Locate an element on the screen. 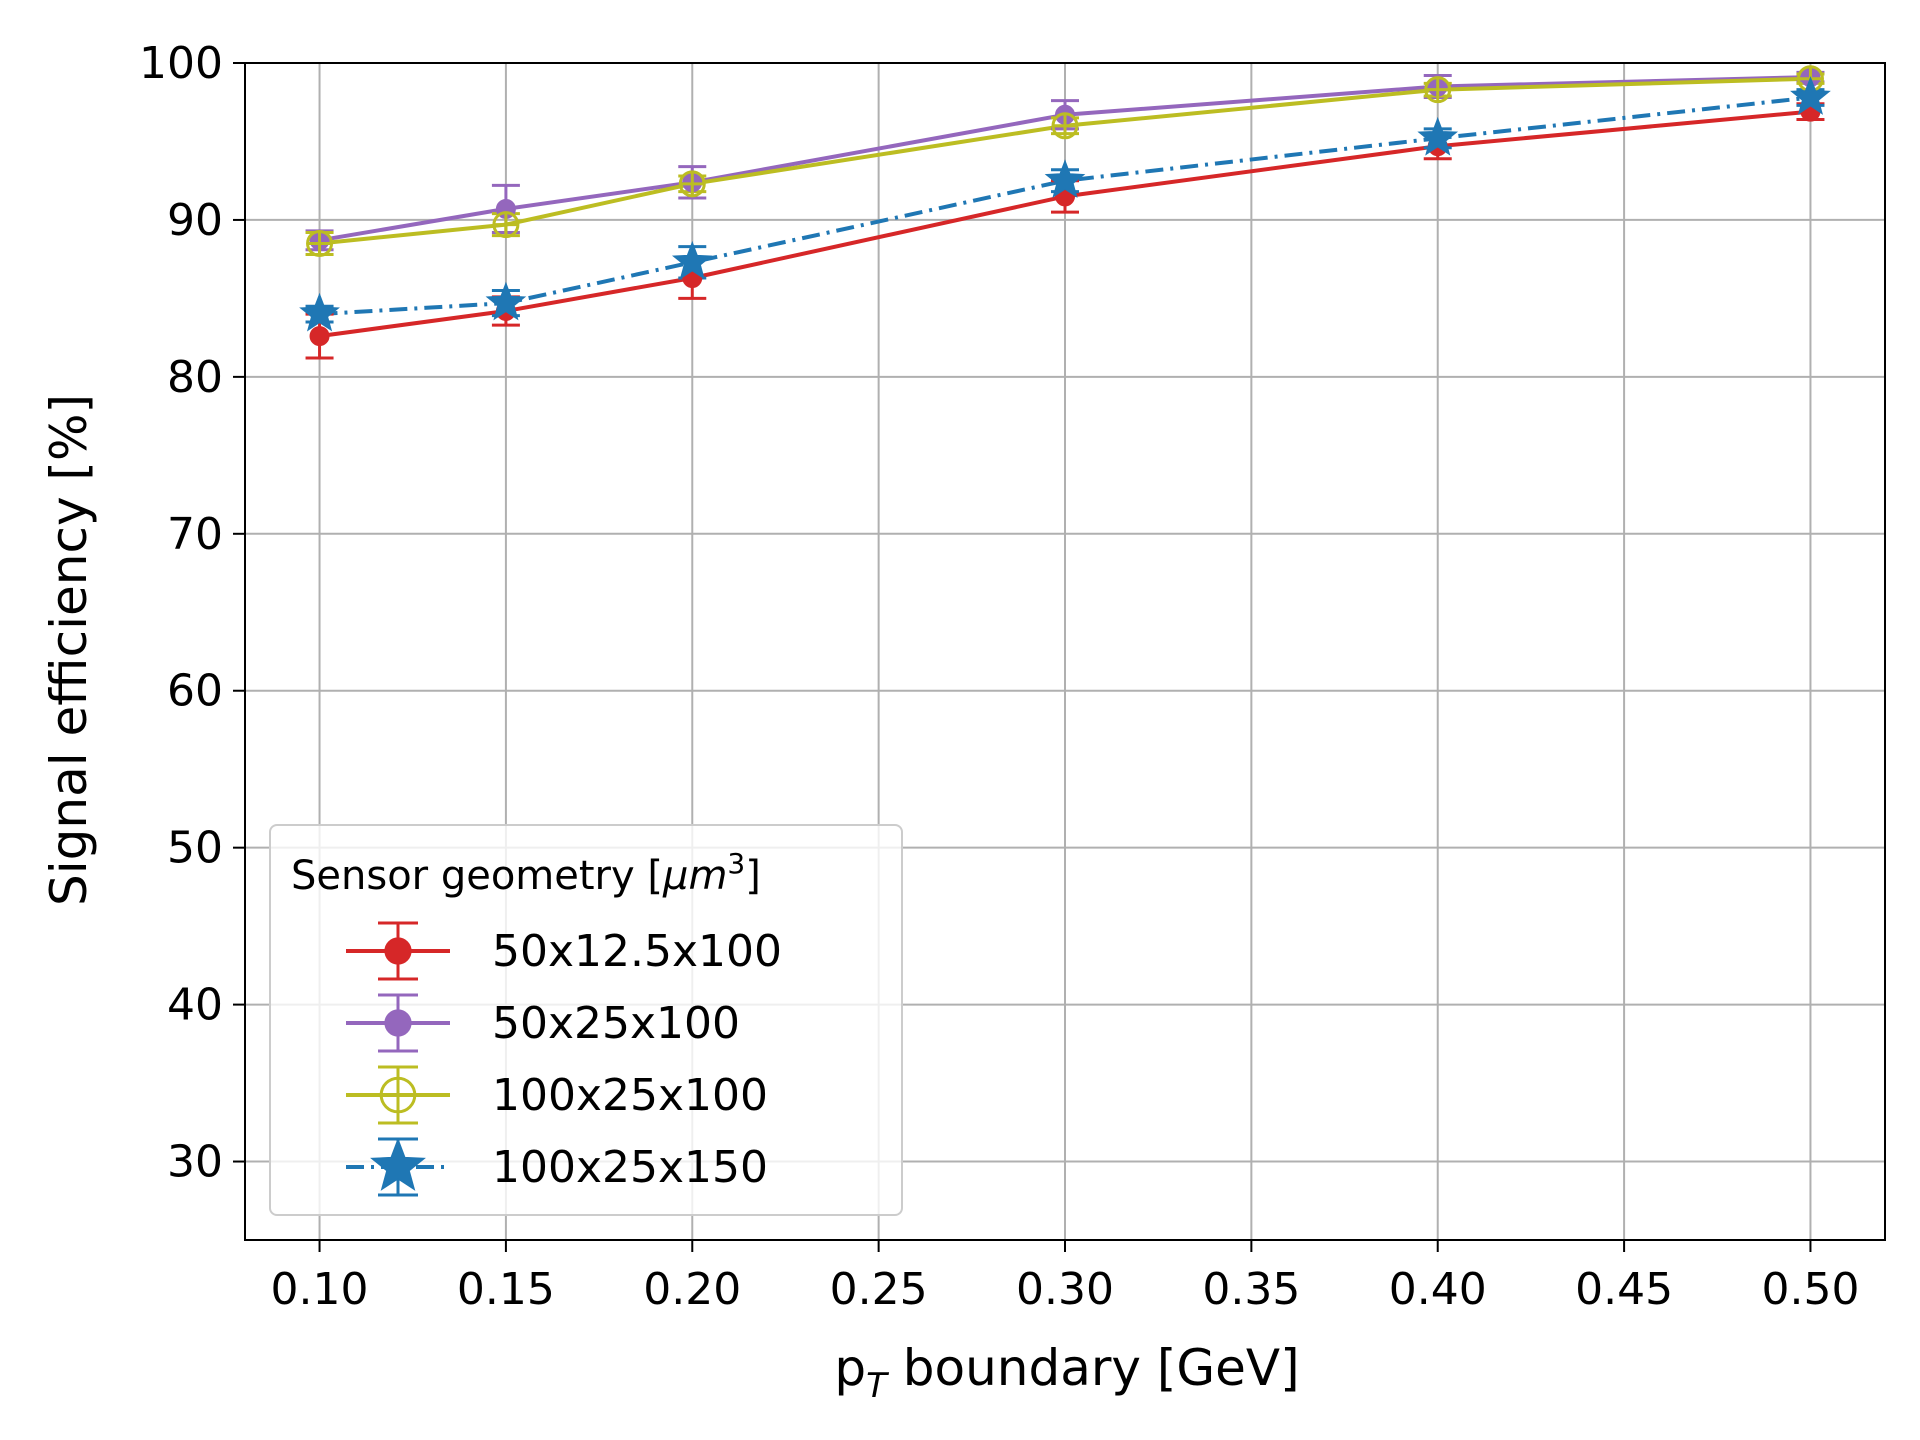 This screenshot has height=1440, width=1920. series-lines is located at coordinates (1065, 207).